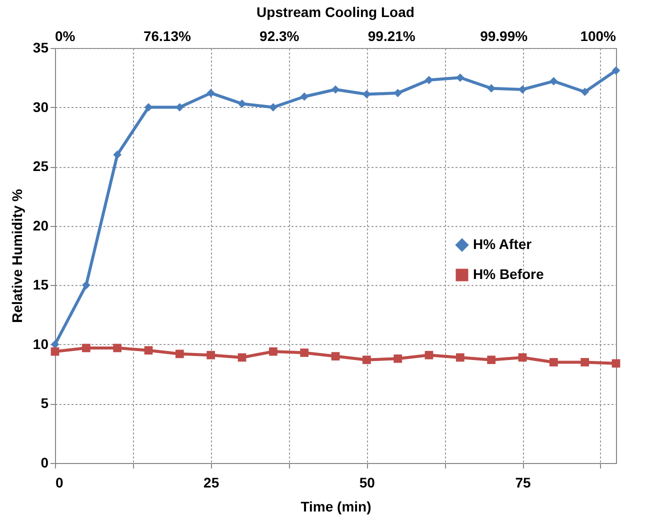  I want to click on x-tick-label: 50, so click(367, 482).